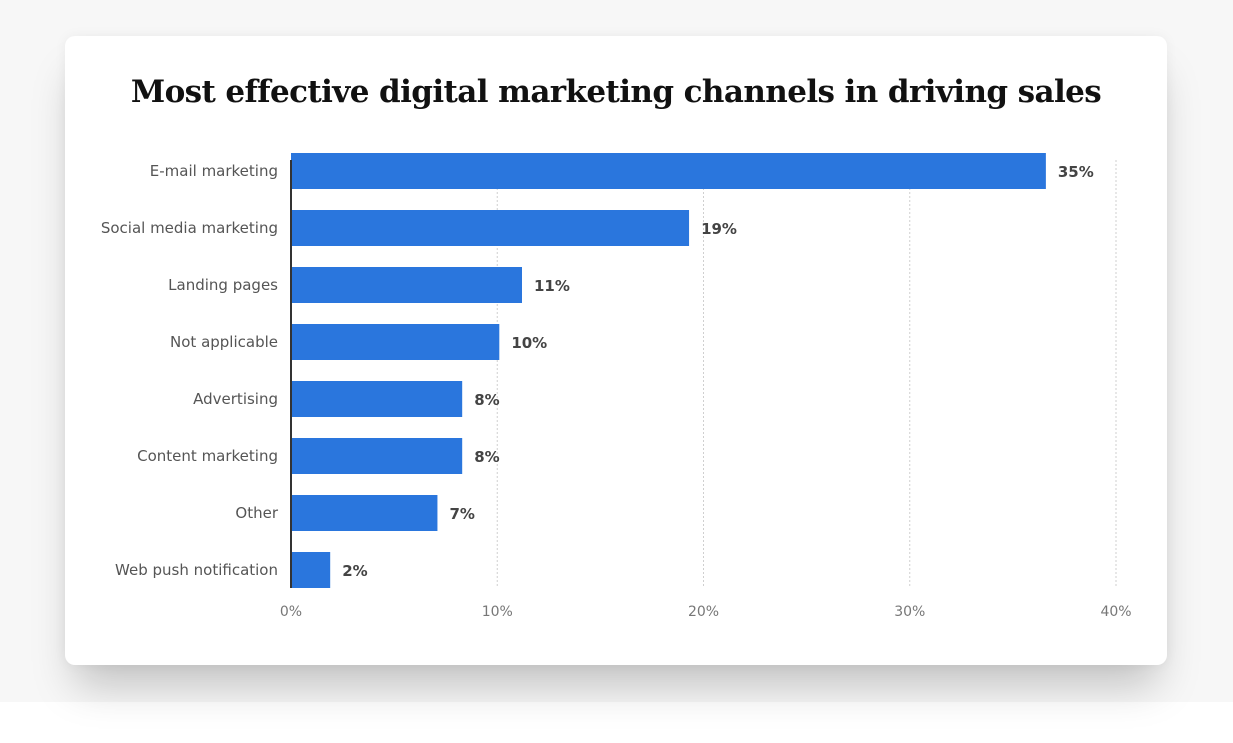 This screenshot has height=743, width=1233. I want to click on x-tick-label: 20%, so click(703, 612).